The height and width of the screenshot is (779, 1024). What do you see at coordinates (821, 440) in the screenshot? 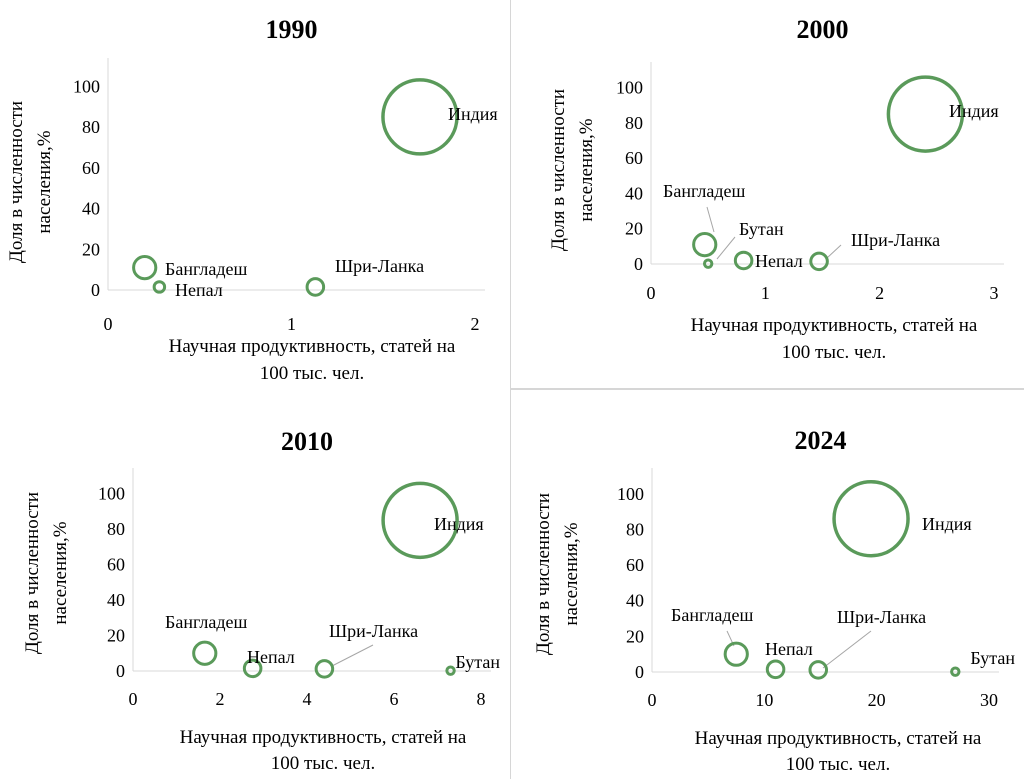
I see `chart-title: 2024` at bounding box center [821, 440].